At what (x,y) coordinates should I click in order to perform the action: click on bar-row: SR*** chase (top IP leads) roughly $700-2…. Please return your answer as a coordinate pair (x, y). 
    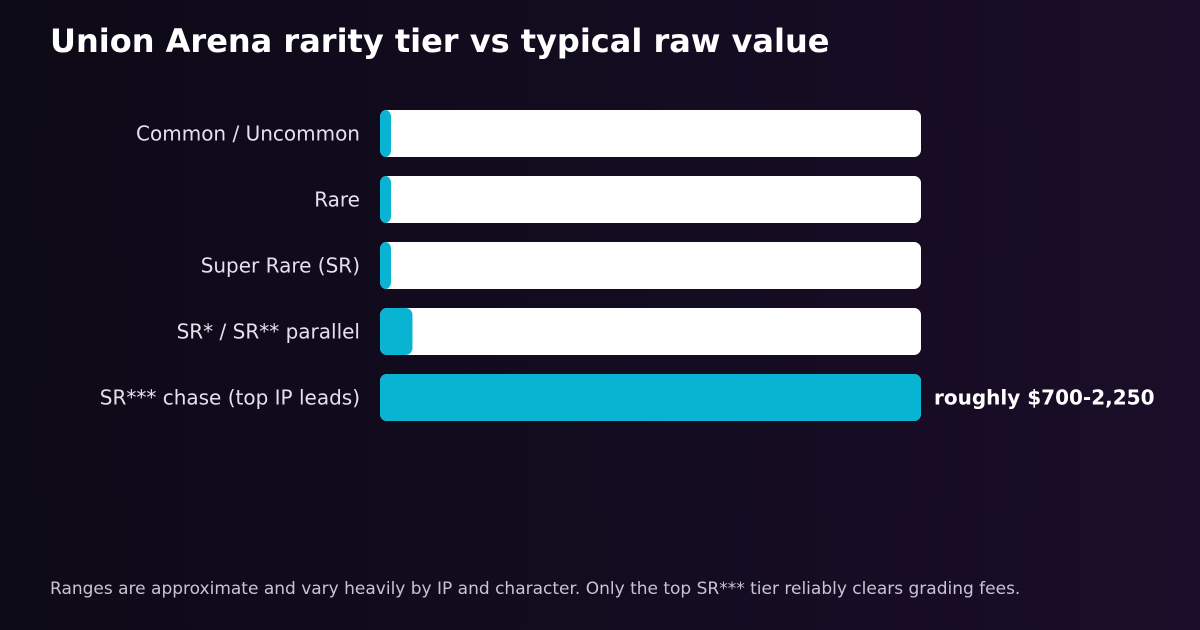
    Looking at the image, I should click on (627, 397).